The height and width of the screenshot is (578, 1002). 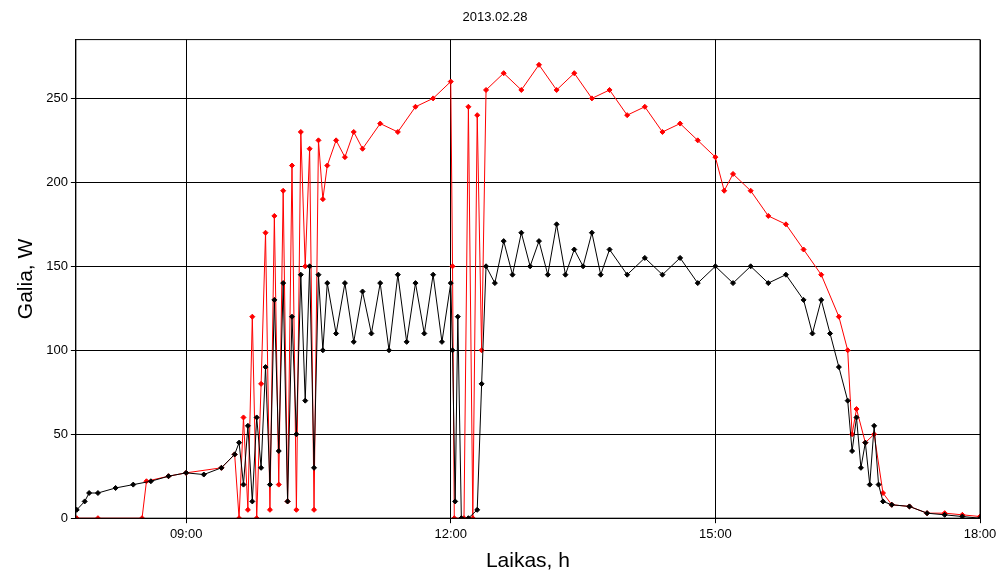 I want to click on y-tick-label: 0, so click(x=64, y=517).